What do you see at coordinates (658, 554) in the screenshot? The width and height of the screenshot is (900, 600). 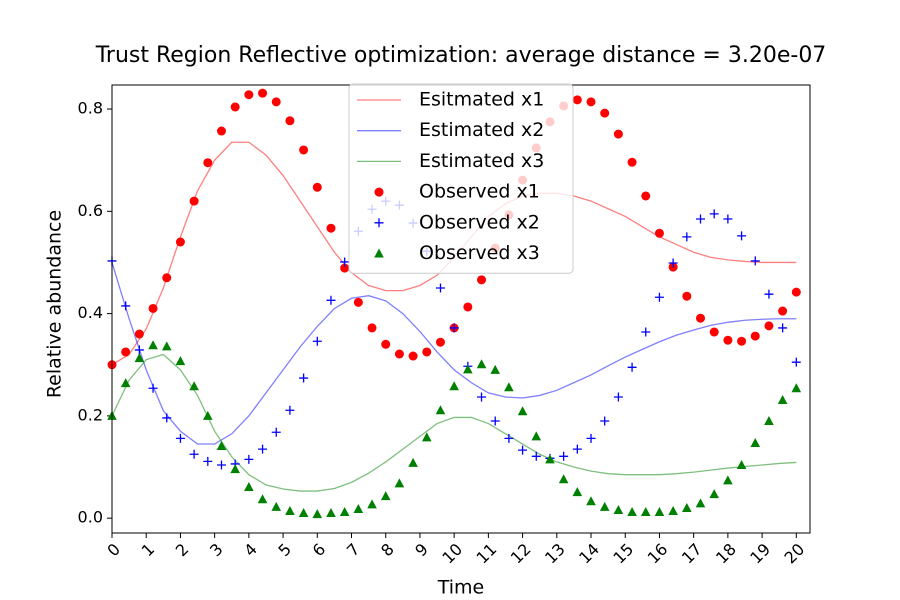 I see `x-tick-label: 16` at bounding box center [658, 554].